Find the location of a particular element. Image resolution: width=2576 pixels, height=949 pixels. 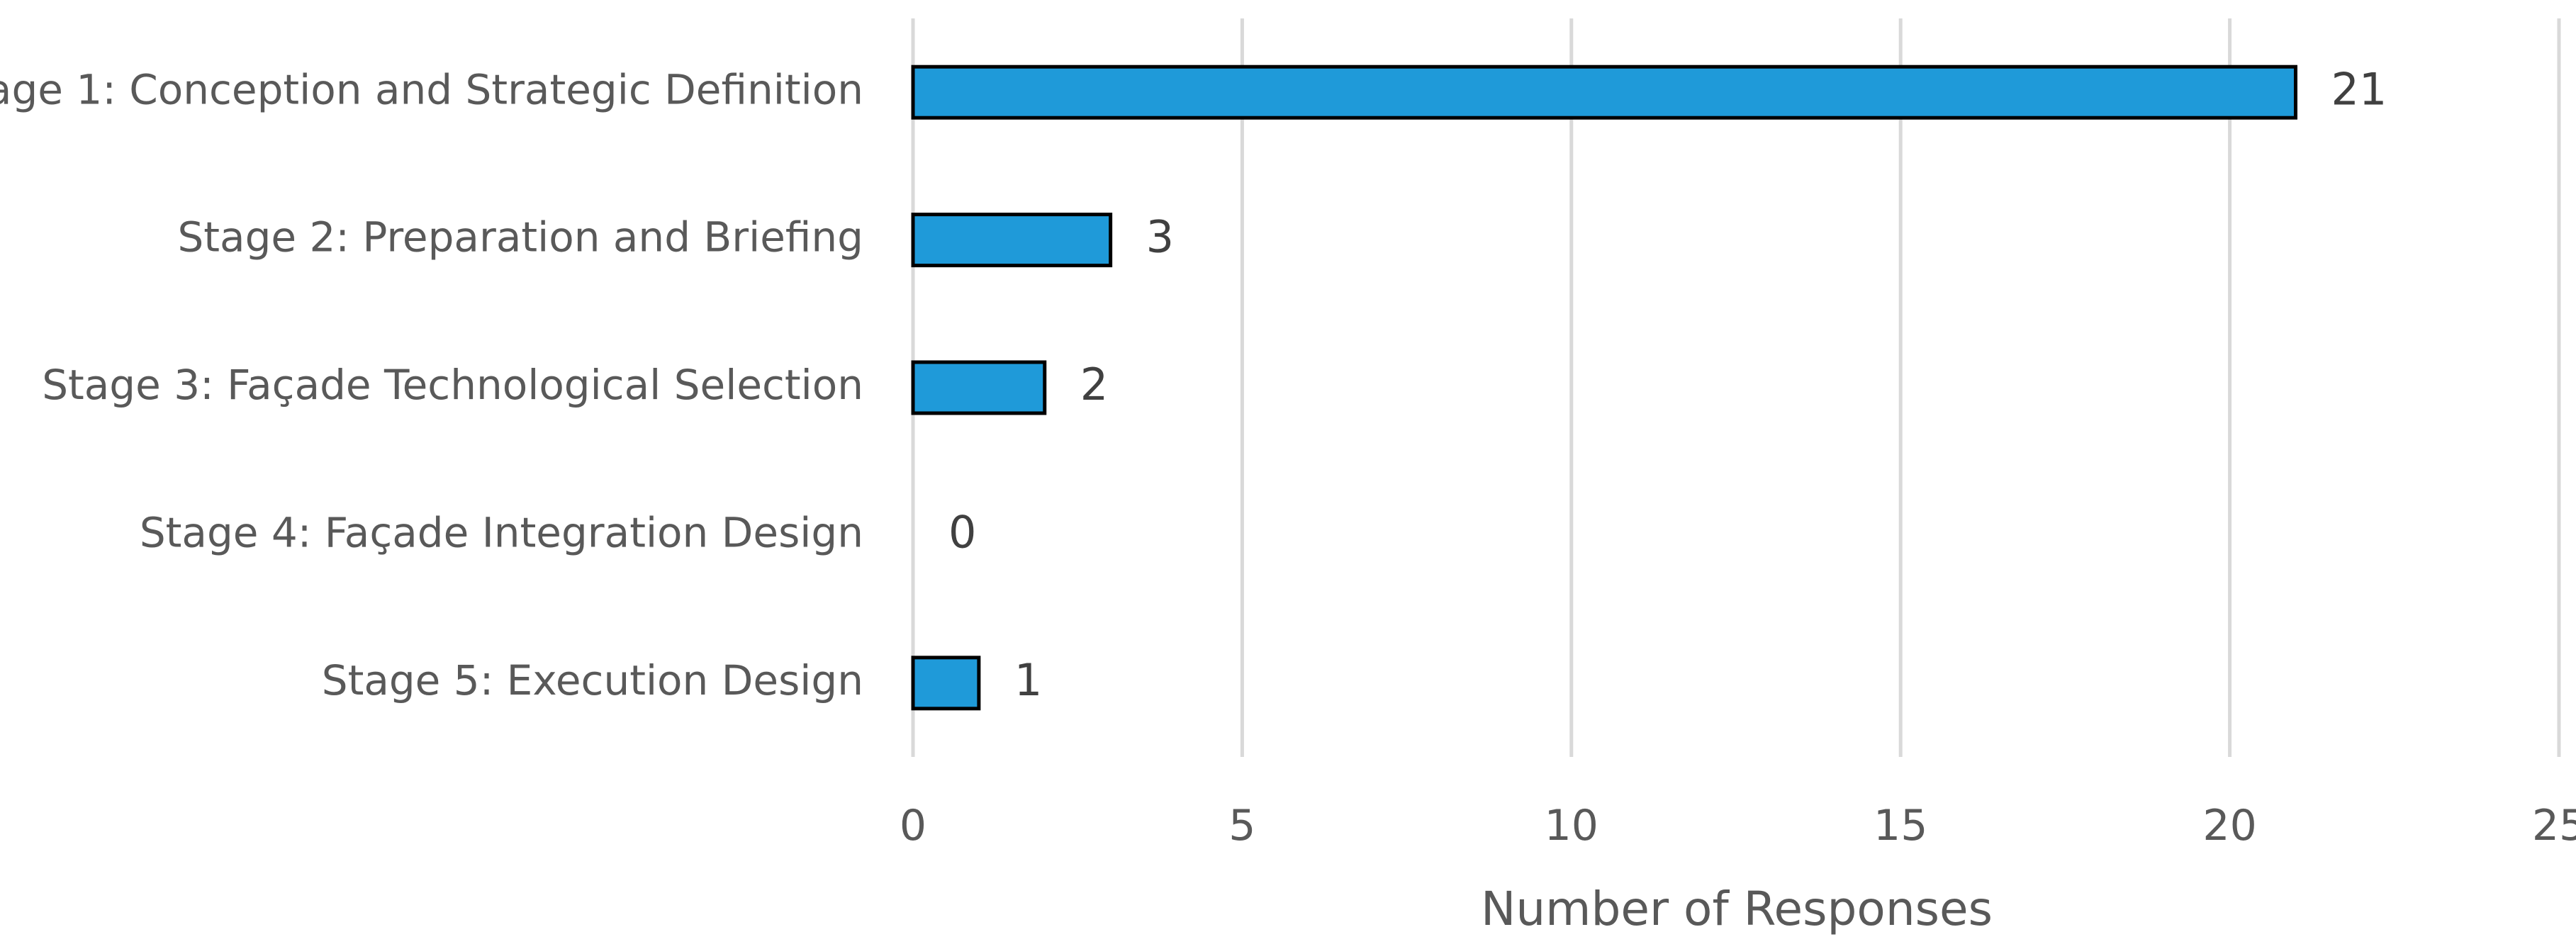

x-axis-title: Number of Responses is located at coordinates (1737, 909).